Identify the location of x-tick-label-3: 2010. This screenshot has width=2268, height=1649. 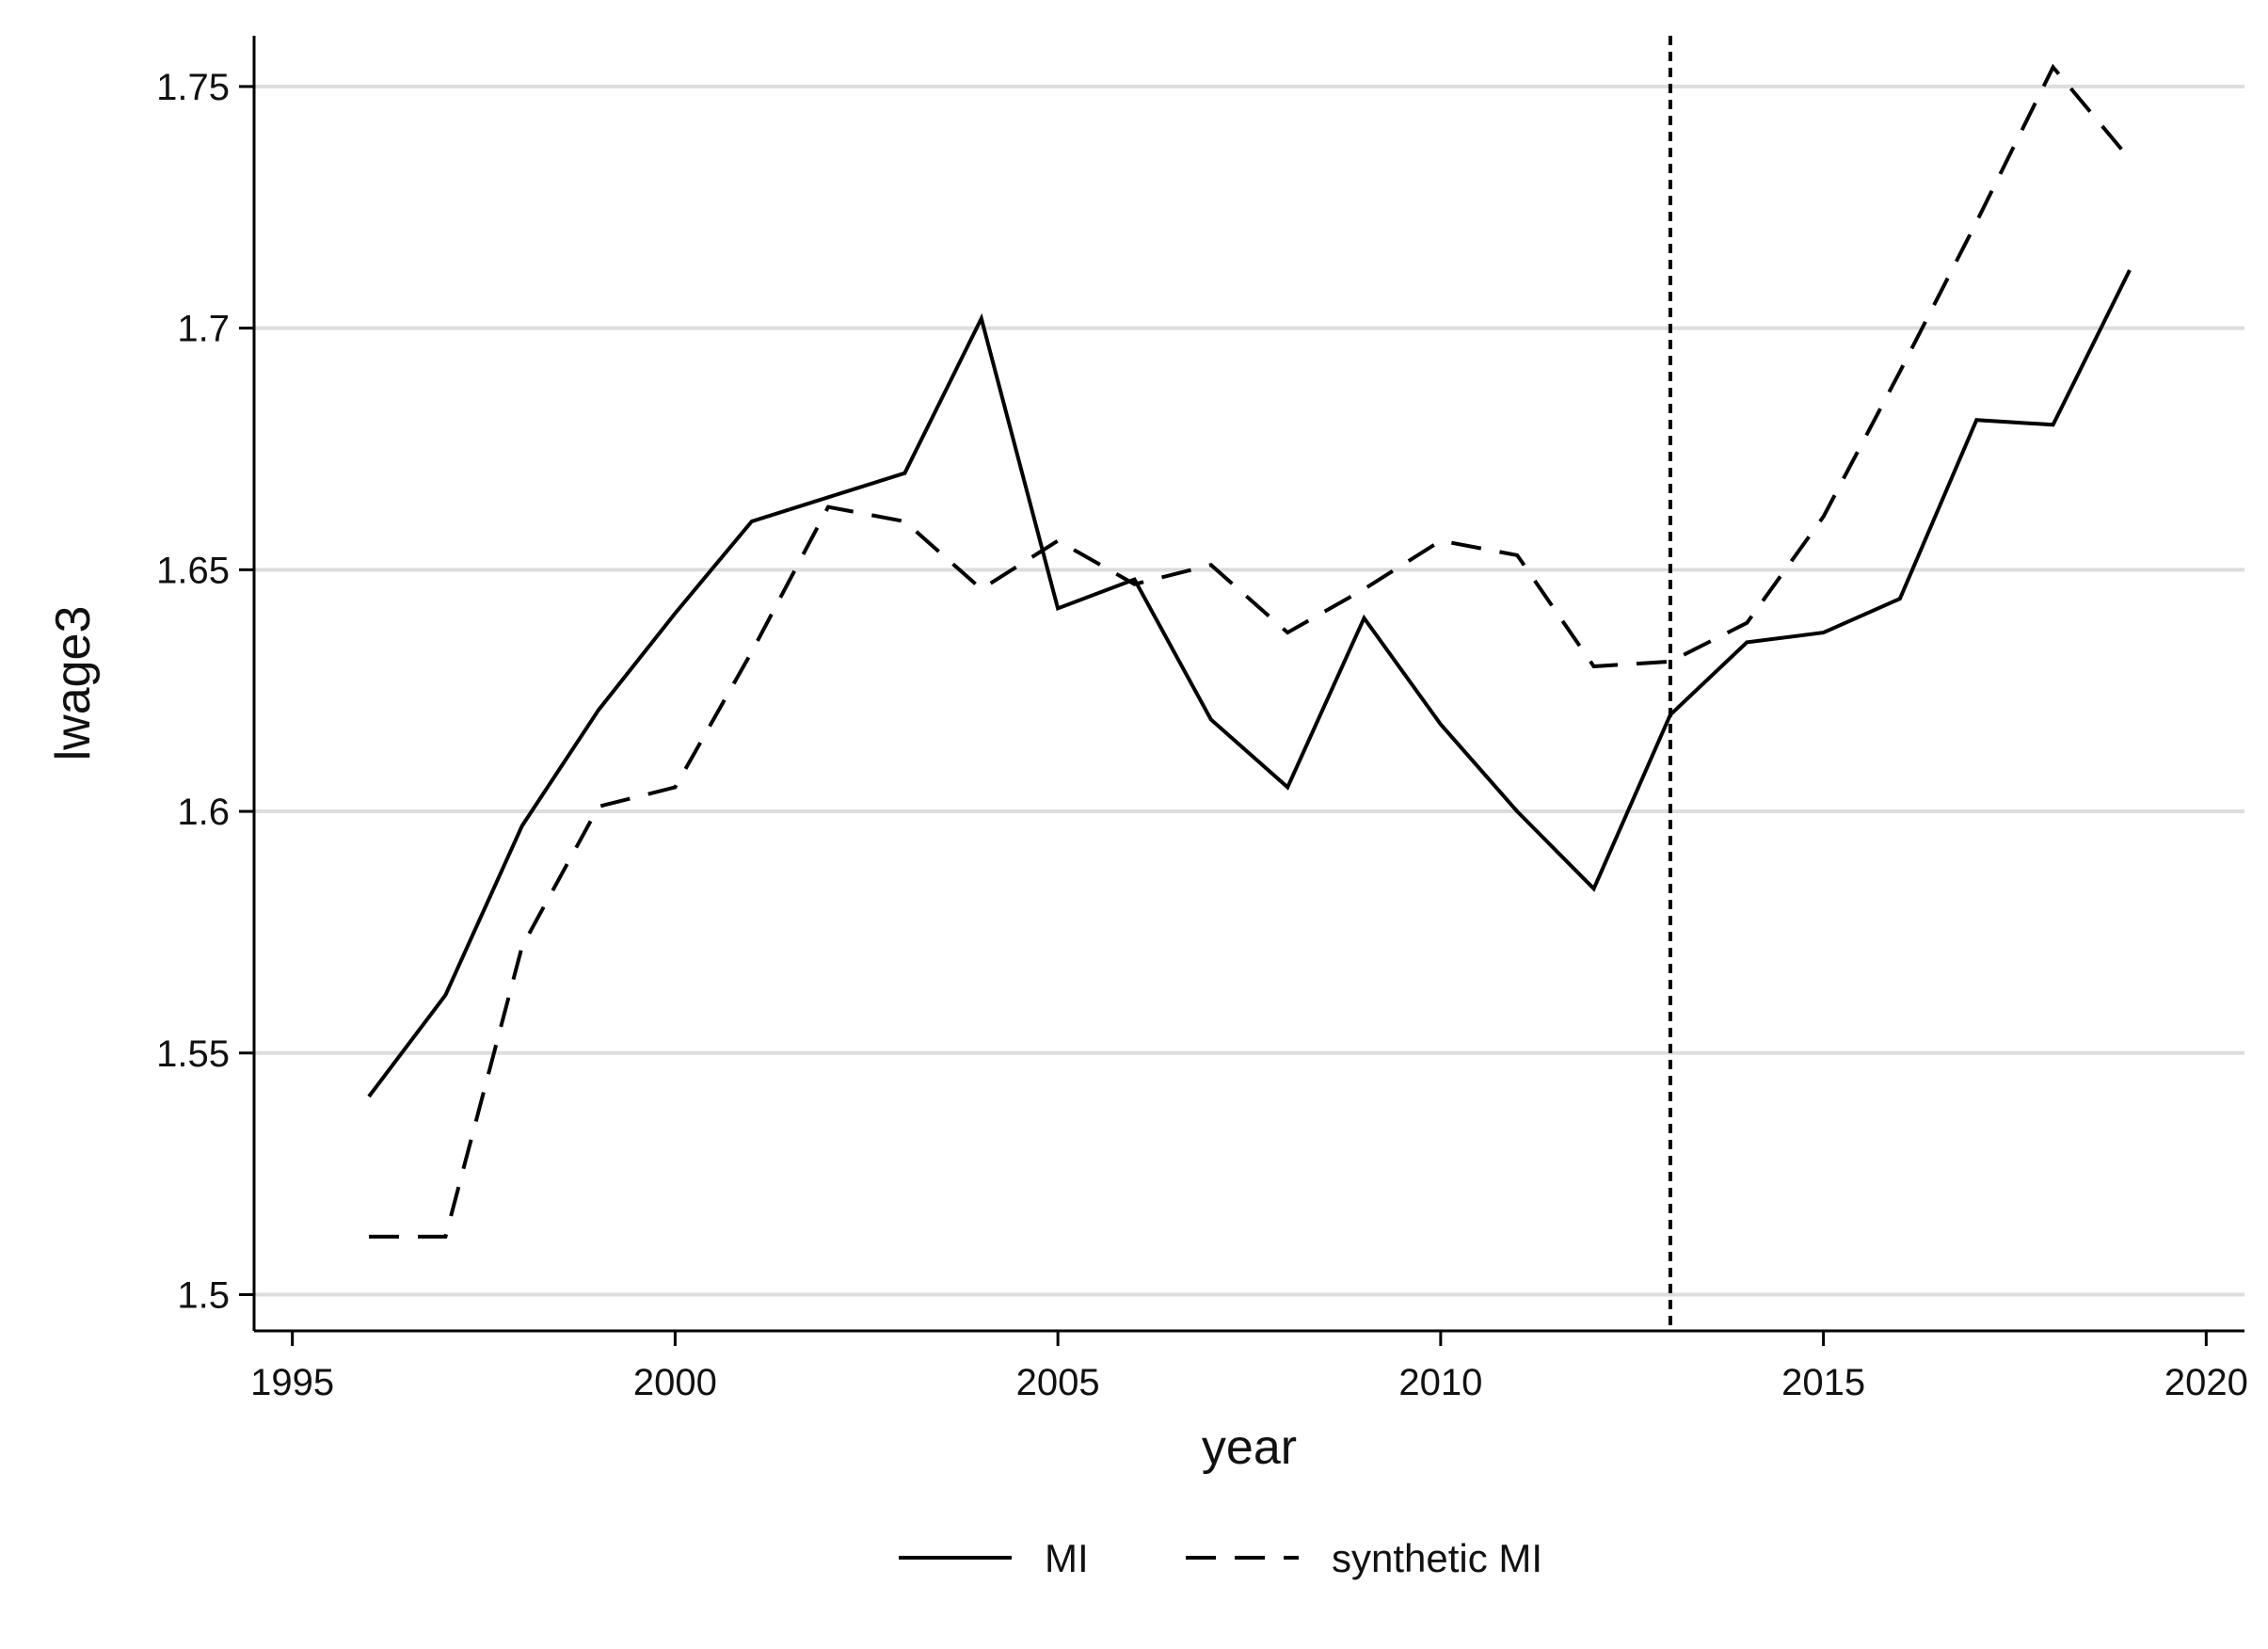
(1440, 1382).